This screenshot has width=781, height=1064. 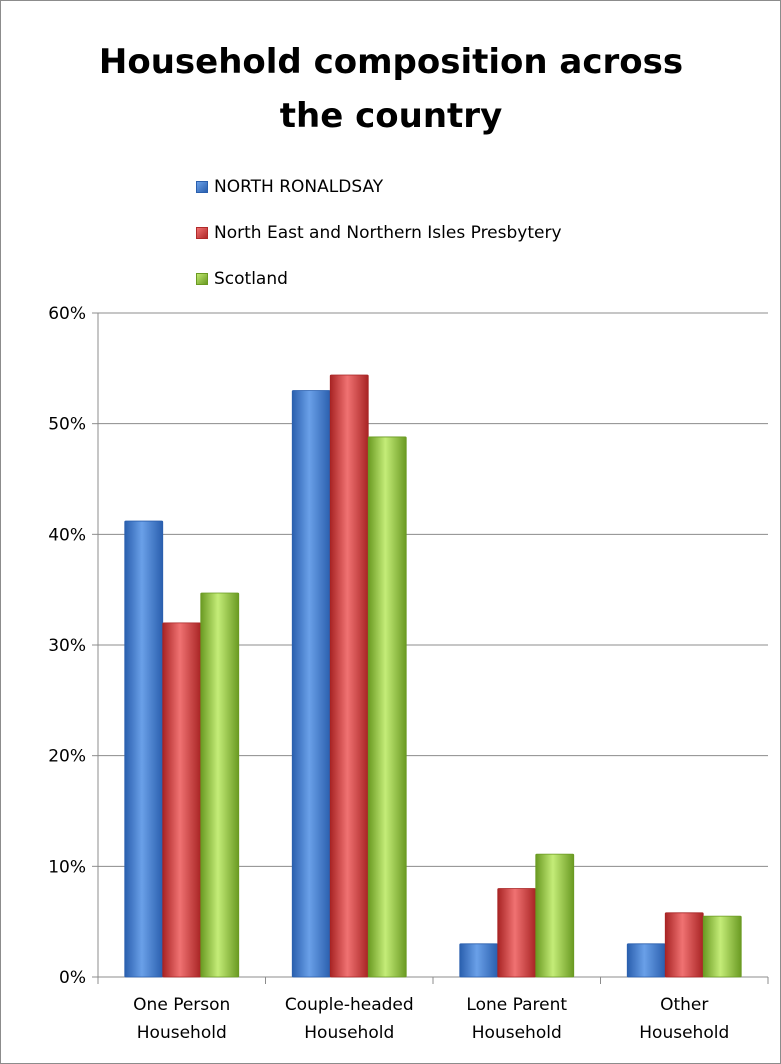 I want to click on legend-item-presbytery: North East and Northern Isles Presbytery, so click(x=379, y=233).